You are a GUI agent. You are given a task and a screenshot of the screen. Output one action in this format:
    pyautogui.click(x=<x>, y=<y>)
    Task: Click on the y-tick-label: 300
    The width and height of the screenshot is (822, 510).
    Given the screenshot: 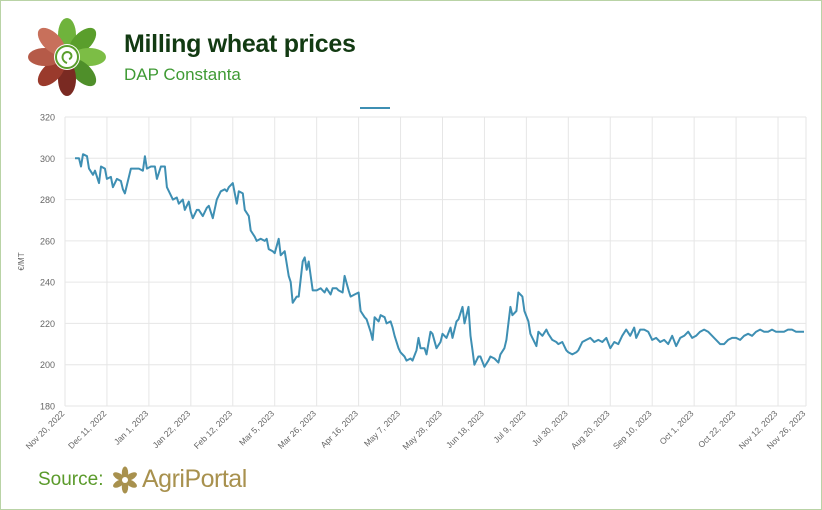 What is the action you would take?
    pyautogui.click(x=47, y=159)
    